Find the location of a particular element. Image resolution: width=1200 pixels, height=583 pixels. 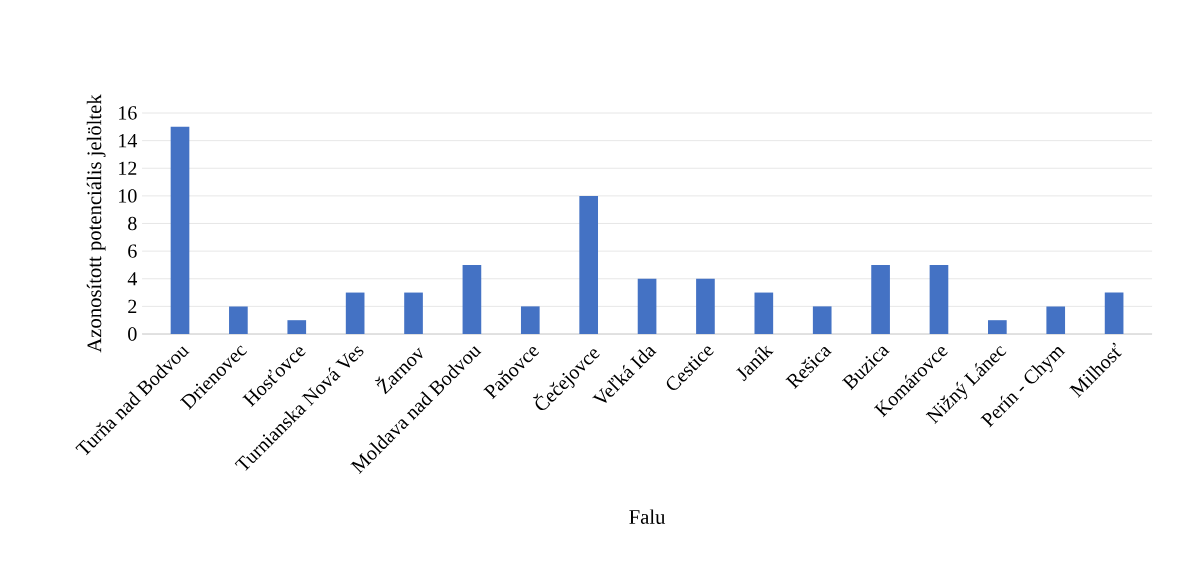

x-axis-title: Falu is located at coordinates (647, 516).